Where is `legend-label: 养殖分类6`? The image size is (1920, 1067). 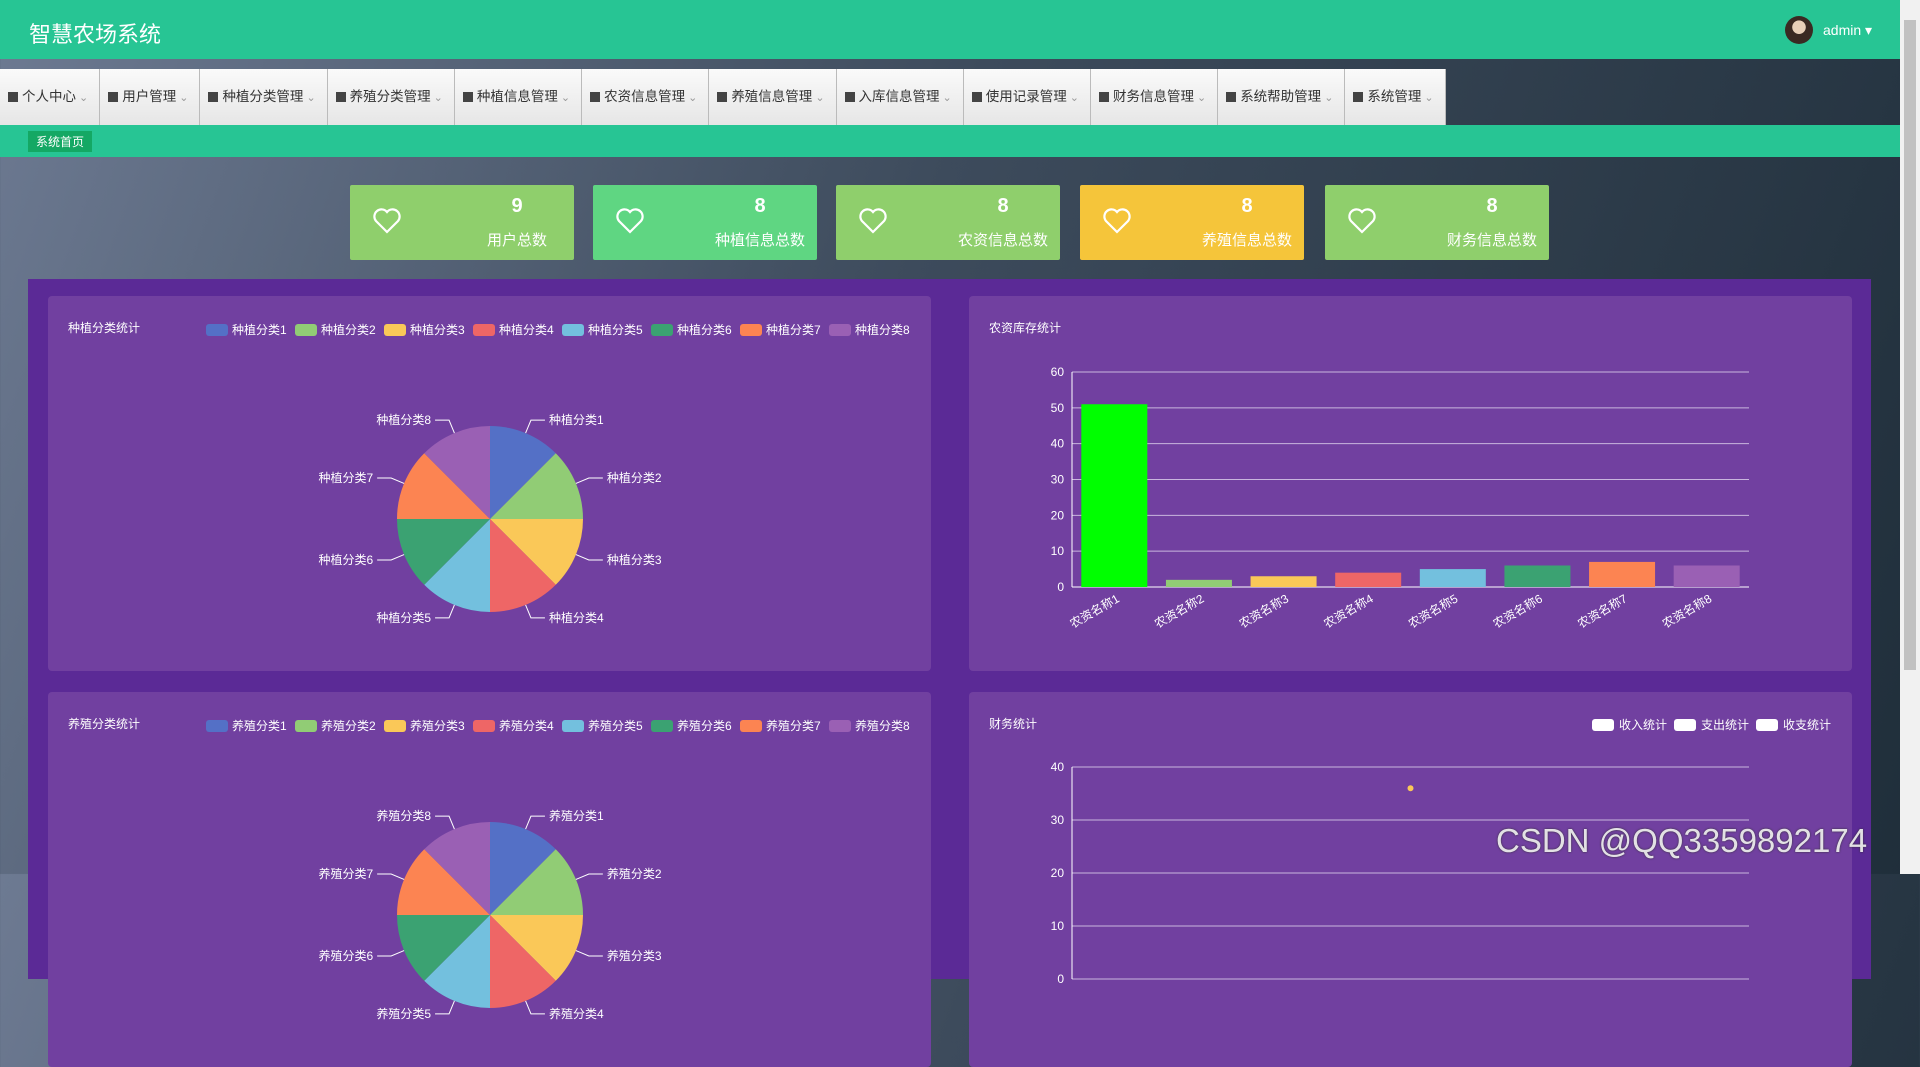 legend-label: 养殖分类6 is located at coordinates (704, 725).